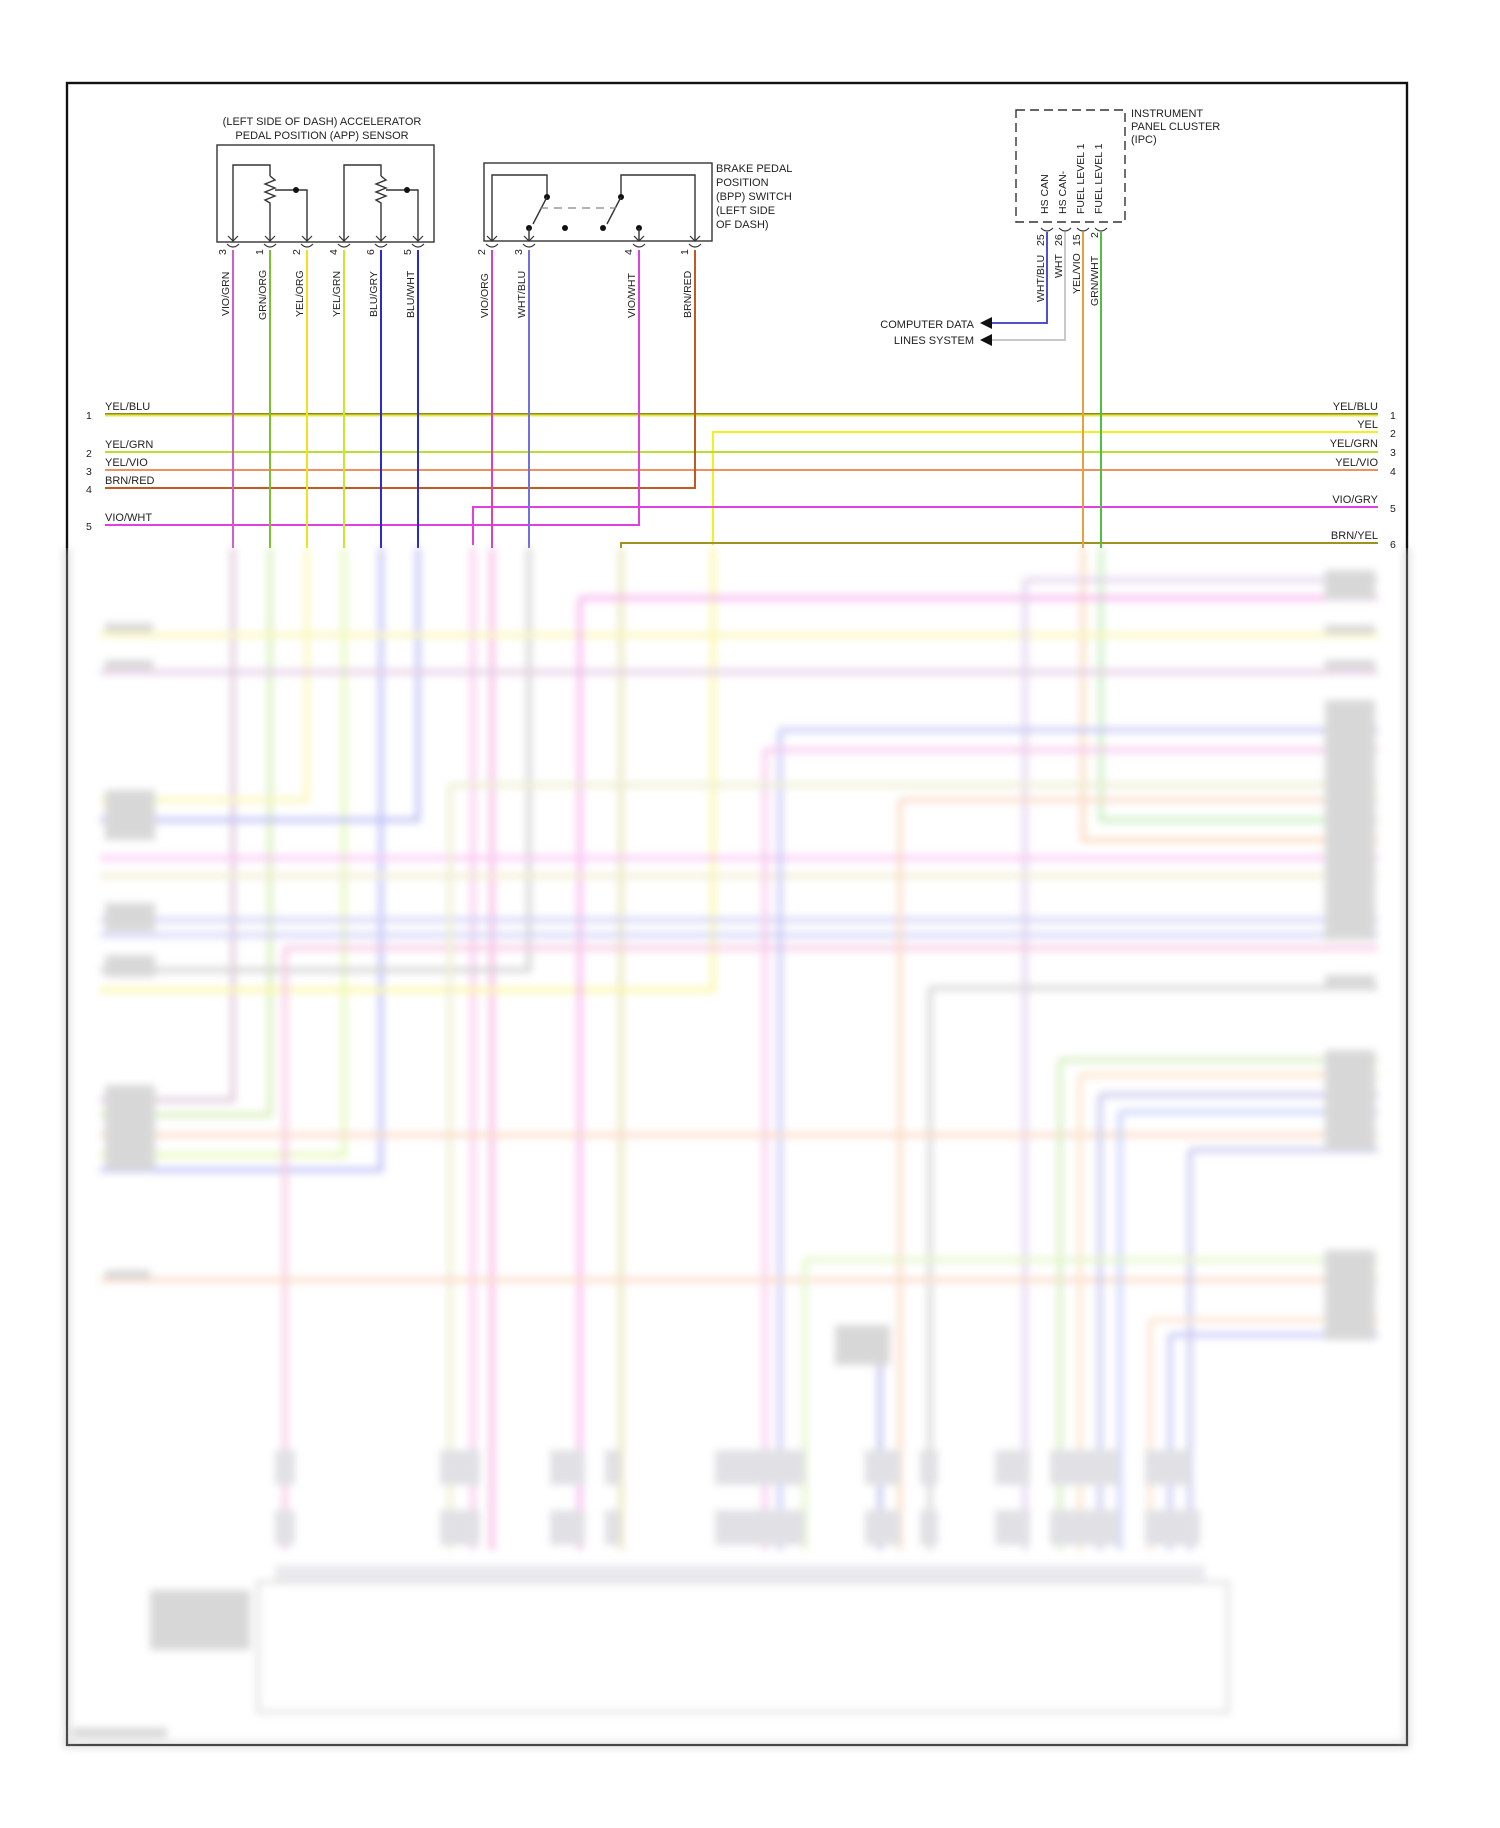  What do you see at coordinates (260, 252) in the screenshot?
I see `pin-number: 1` at bounding box center [260, 252].